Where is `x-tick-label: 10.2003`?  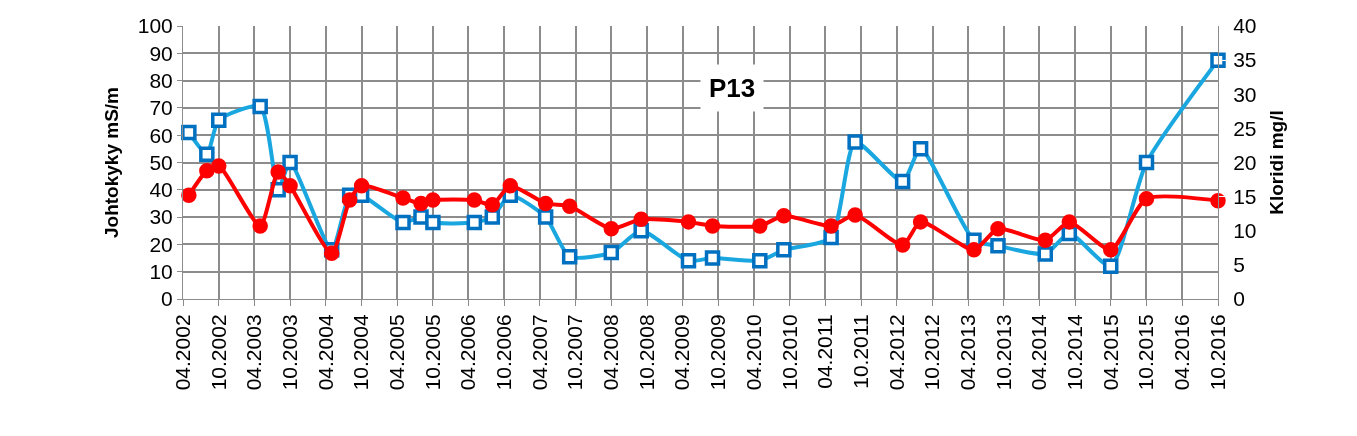
x-tick-label: 10.2003 is located at coordinates (289, 352).